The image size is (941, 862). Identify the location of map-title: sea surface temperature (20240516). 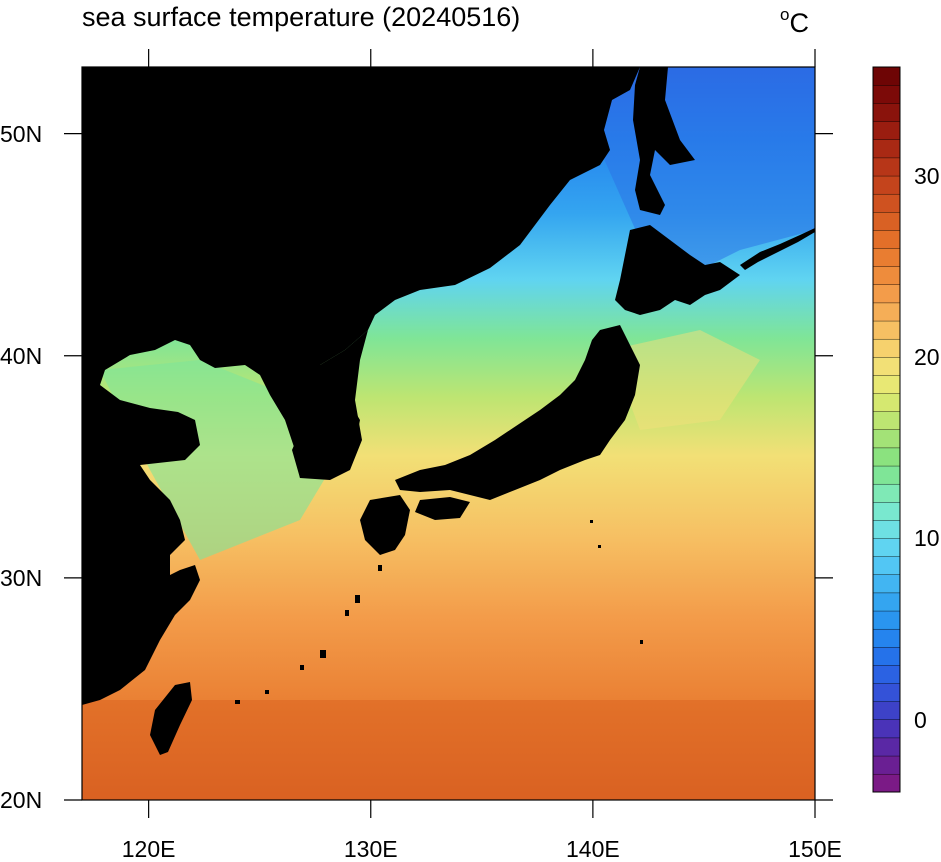
(301, 17).